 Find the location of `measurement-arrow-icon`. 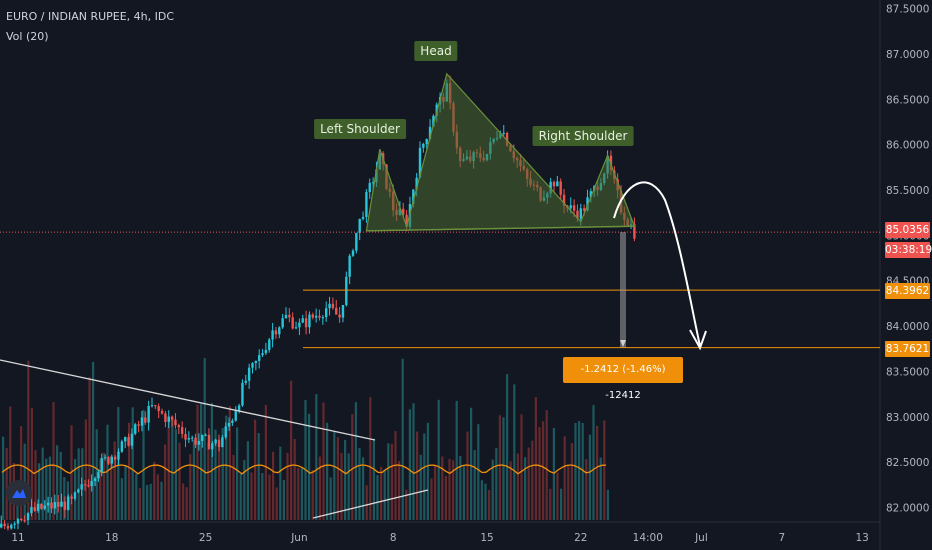

measurement-arrow-icon is located at coordinates (623, 343).